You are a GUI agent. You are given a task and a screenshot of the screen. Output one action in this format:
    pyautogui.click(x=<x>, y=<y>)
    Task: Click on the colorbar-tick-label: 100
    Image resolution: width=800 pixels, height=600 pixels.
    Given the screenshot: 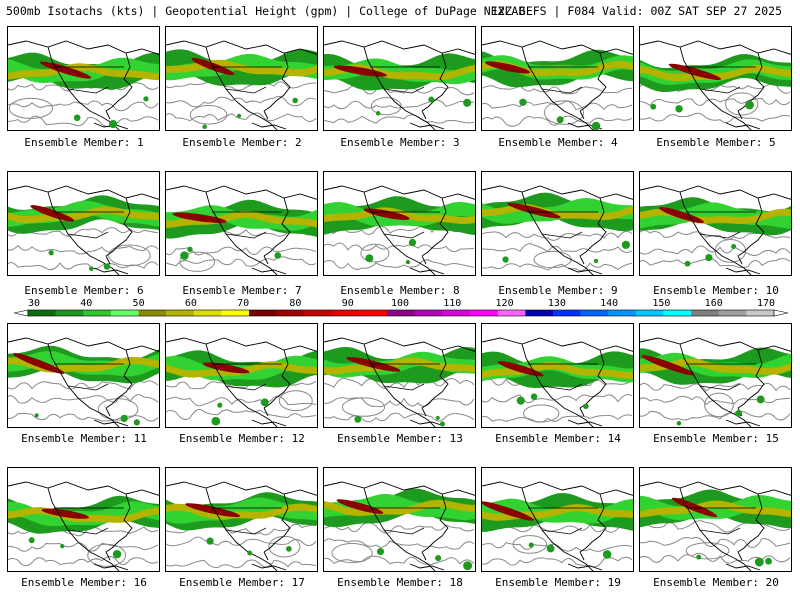 What is the action you would take?
    pyautogui.click(x=400, y=303)
    